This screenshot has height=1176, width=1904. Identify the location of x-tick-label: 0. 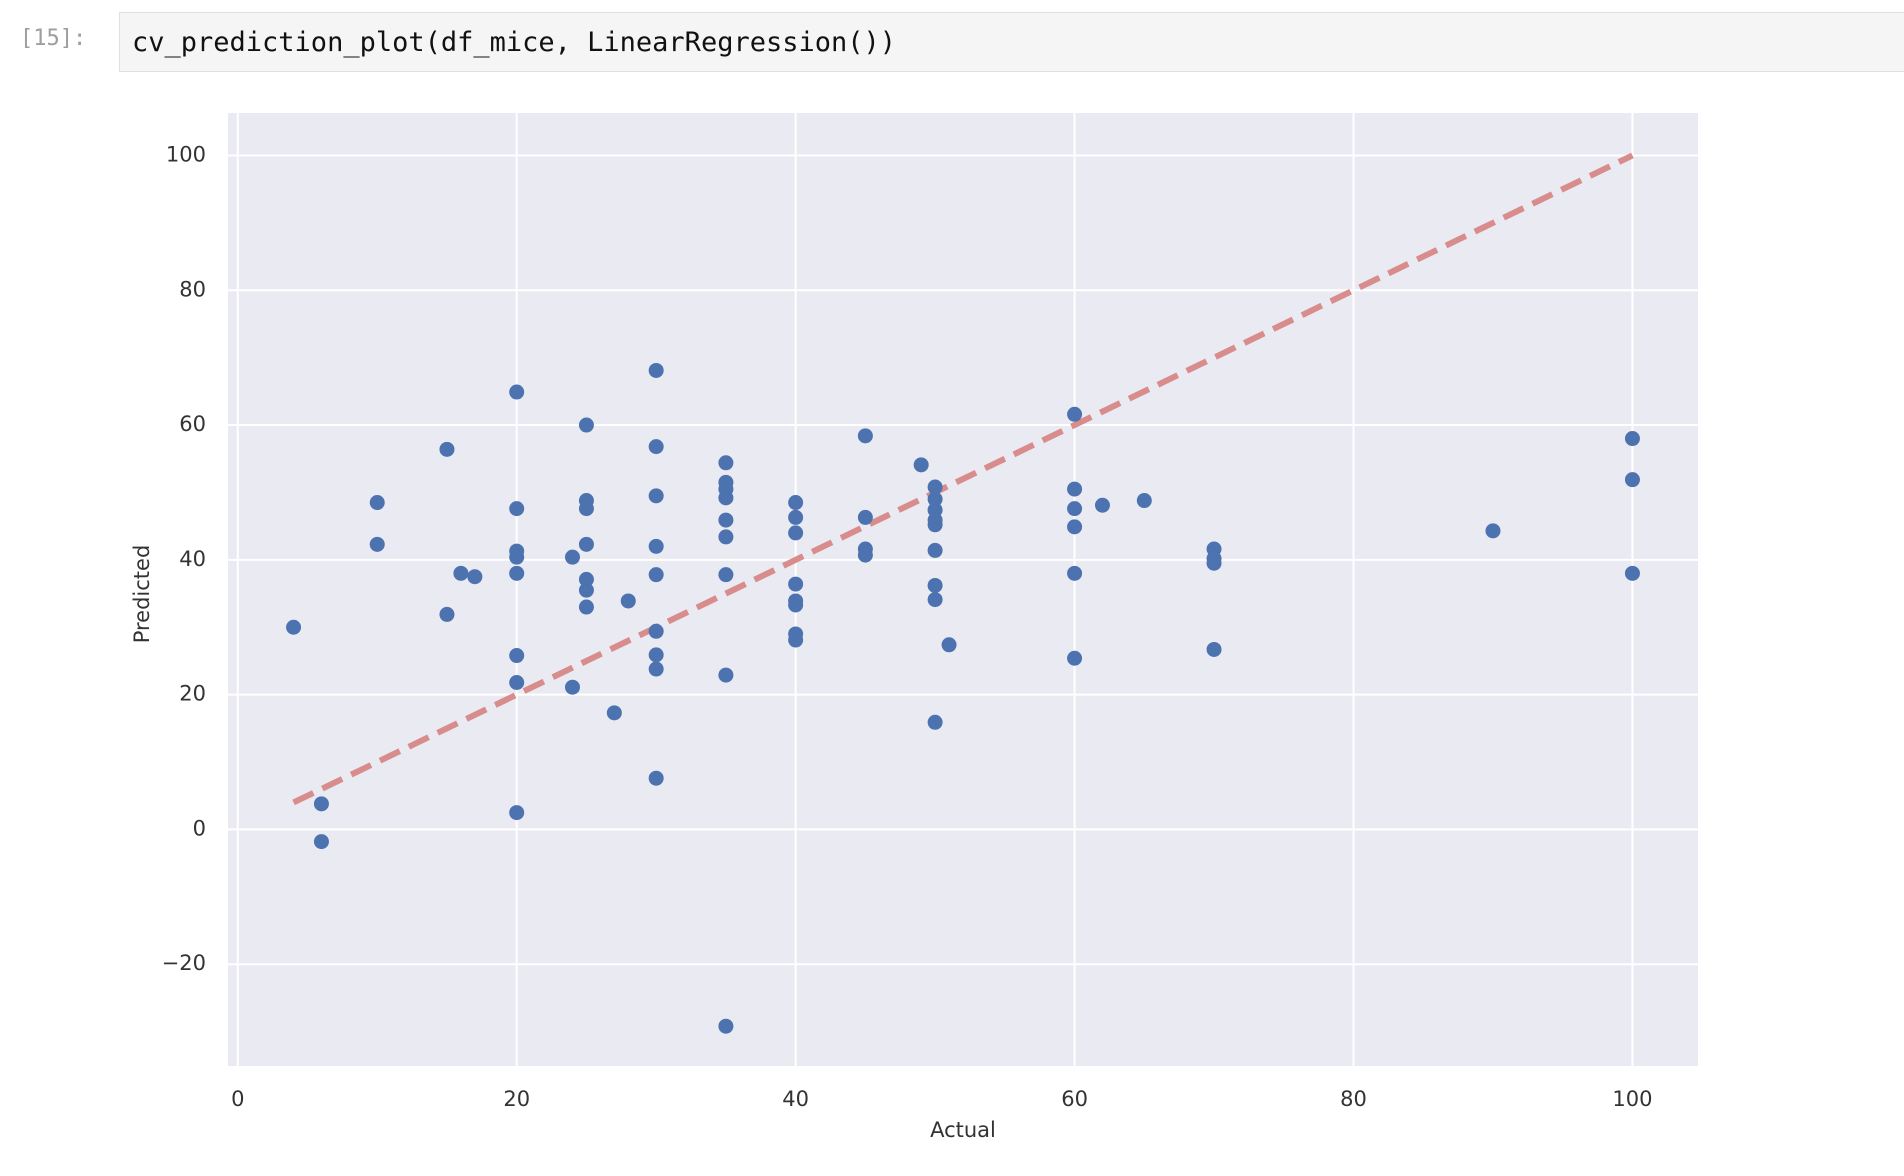
(237, 1099).